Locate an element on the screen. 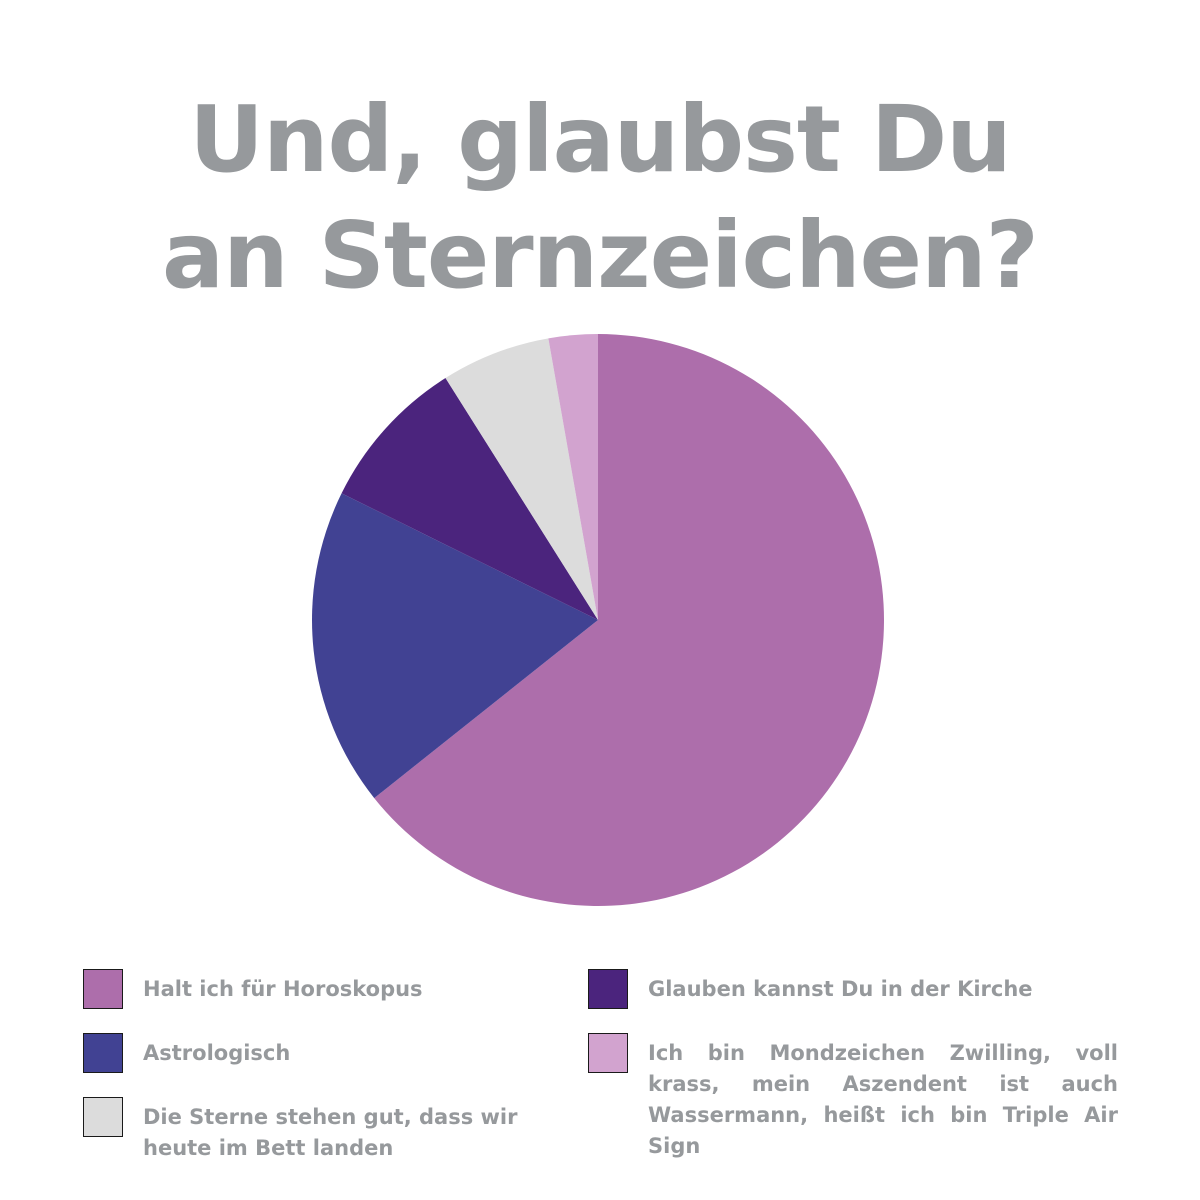  legend-swatch-kirche is located at coordinates (608, 989).